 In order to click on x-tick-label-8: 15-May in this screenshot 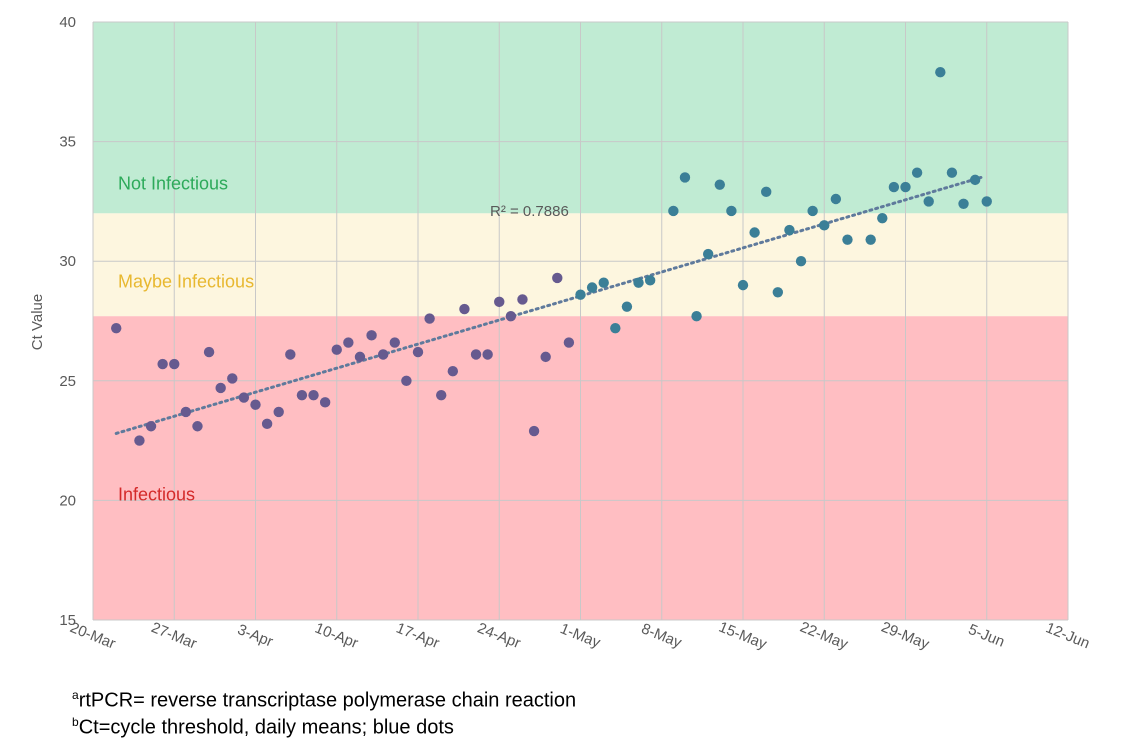, I will do `click(742, 636)`.